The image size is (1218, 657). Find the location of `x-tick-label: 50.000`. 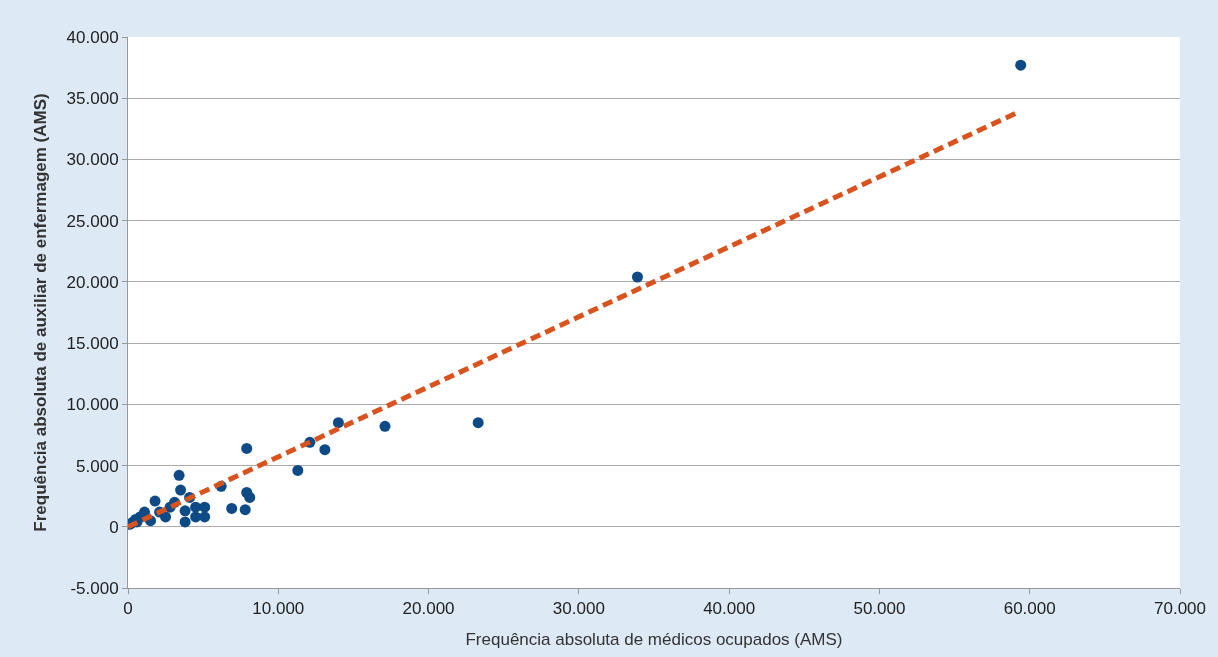

x-tick-label: 50.000 is located at coordinates (879, 609).